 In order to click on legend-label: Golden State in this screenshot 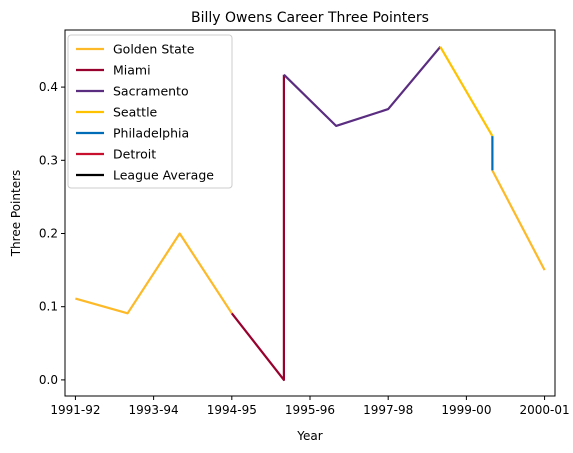, I will do `click(154, 49)`.